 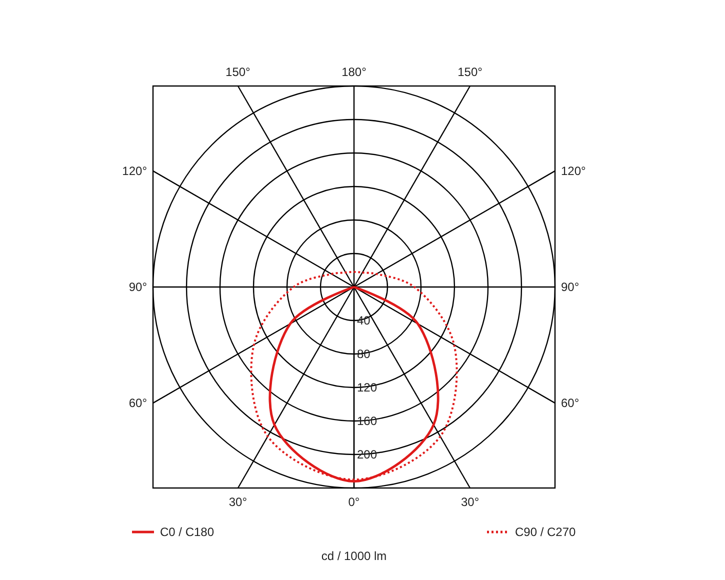 What do you see at coordinates (354, 72) in the screenshot?
I see `spoke-label: 180°` at bounding box center [354, 72].